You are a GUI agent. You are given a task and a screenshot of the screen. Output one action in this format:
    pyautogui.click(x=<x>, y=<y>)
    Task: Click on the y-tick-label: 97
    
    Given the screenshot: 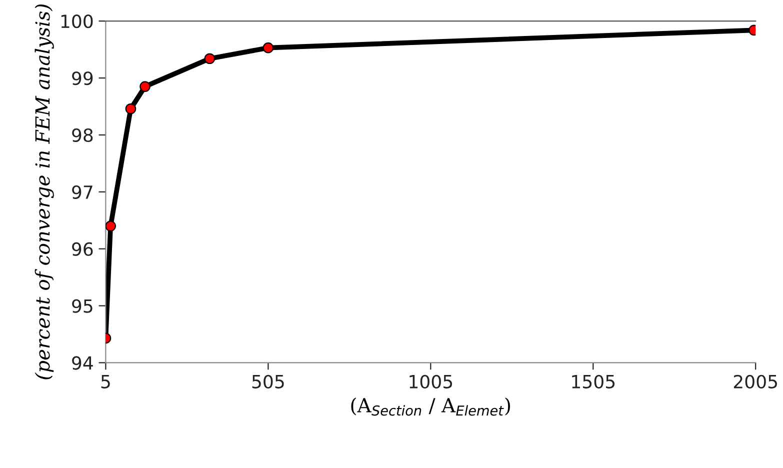 What is the action you would take?
    pyautogui.click(x=82, y=192)
    